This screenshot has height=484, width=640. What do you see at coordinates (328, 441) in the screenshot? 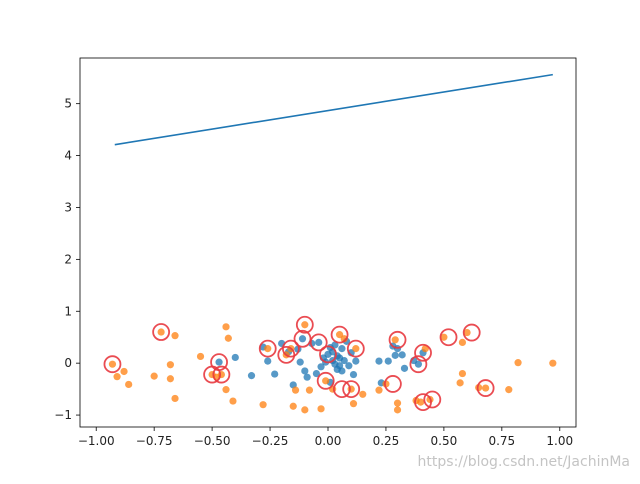
I see `x-tick-label: 0.00` at bounding box center [328, 441].